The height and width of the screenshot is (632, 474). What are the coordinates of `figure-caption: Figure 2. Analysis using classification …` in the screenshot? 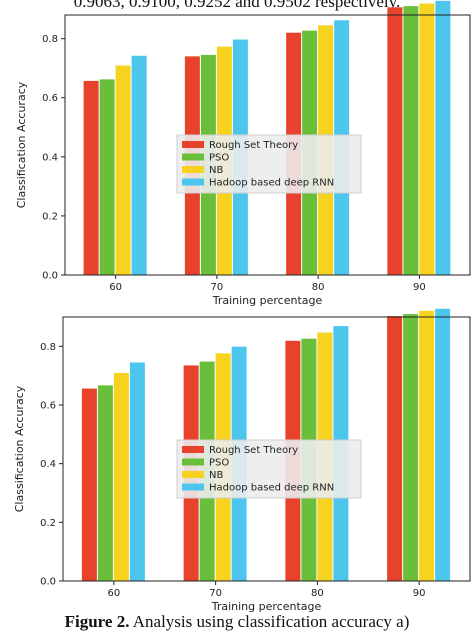 It's located at (237, 622).